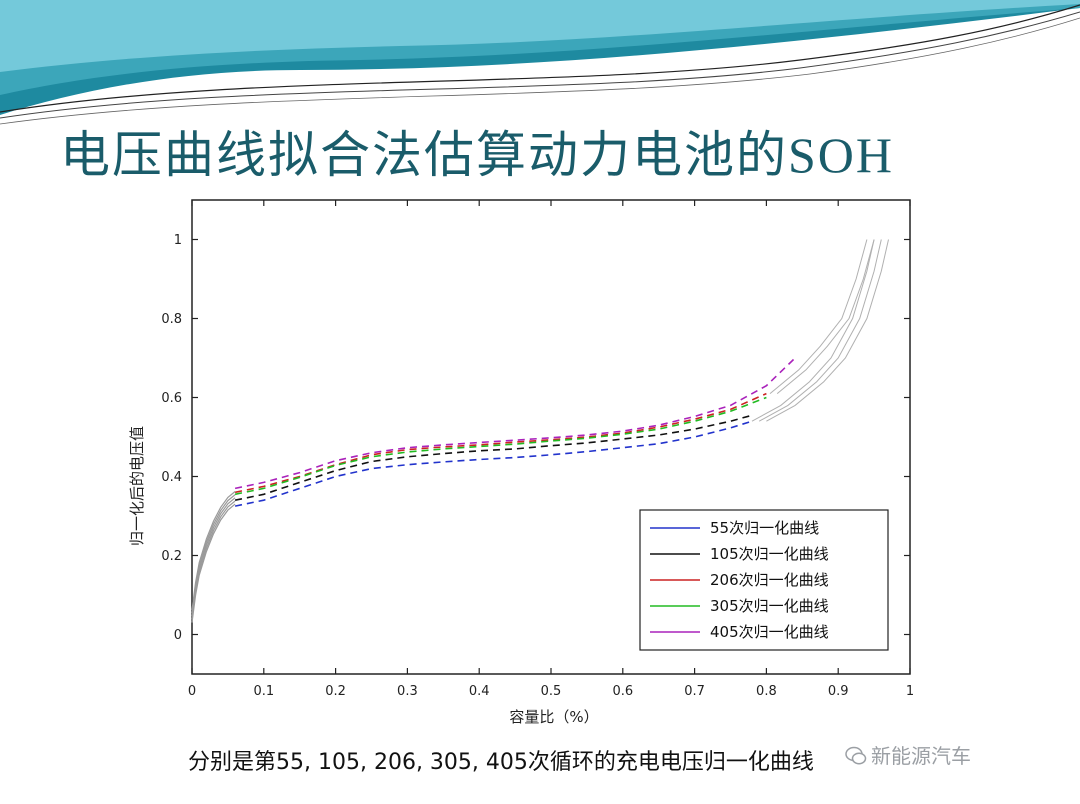  Describe the element at coordinates (769, 606) in the screenshot. I see `legend-label: 305次归一化曲线` at that location.